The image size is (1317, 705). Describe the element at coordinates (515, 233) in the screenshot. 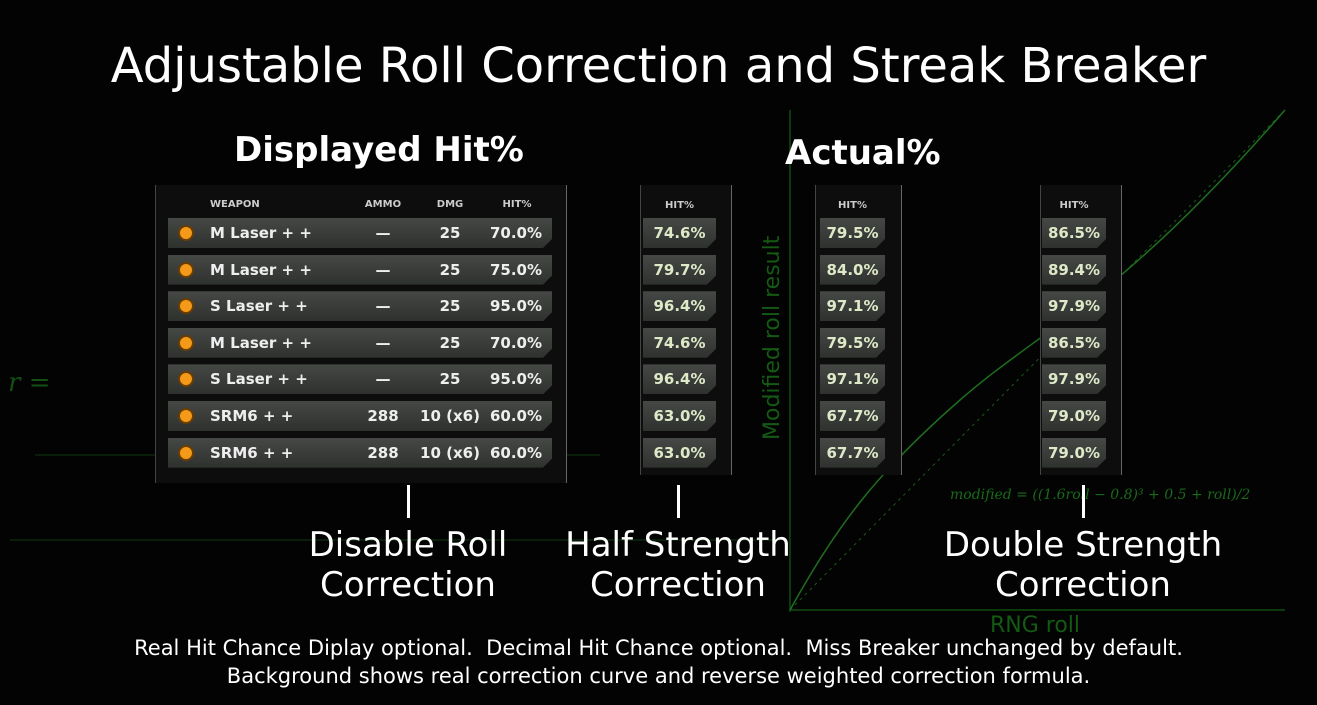

I see `hit-chance: 70.0%` at that location.